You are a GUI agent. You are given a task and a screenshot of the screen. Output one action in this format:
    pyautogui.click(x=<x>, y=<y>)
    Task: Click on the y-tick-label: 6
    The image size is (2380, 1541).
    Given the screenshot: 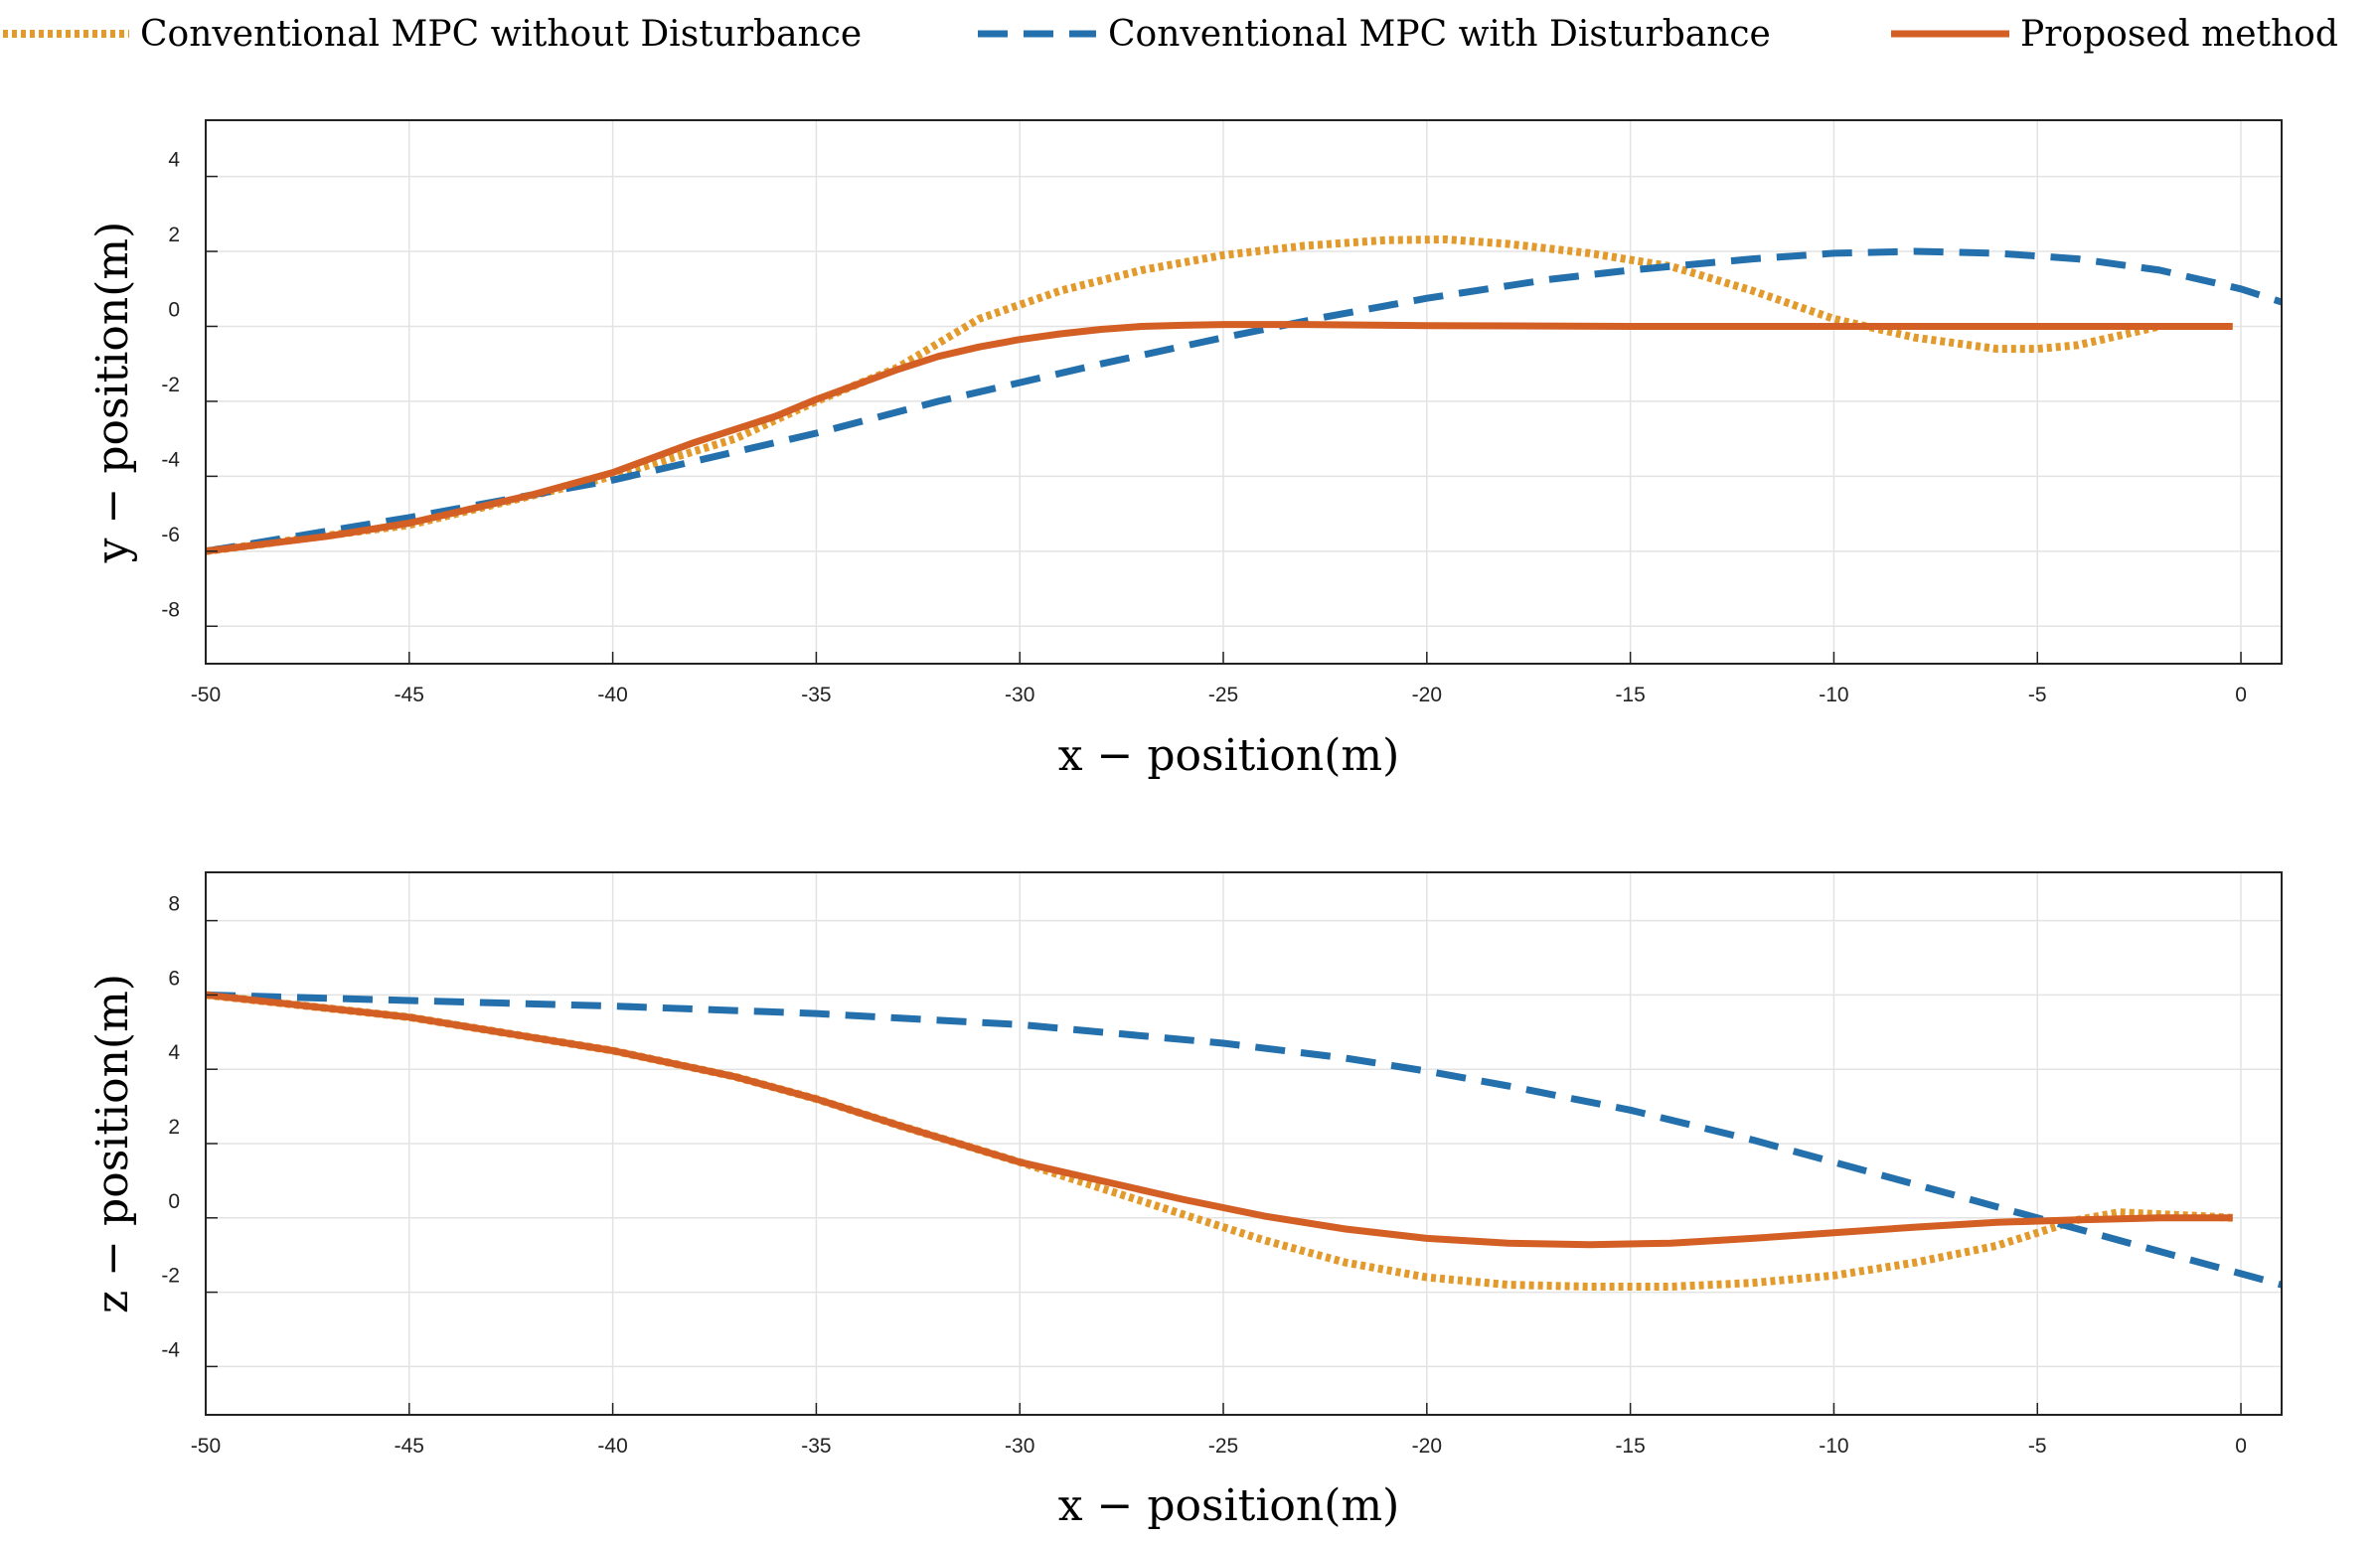 What is the action you would take?
    pyautogui.click(x=174, y=978)
    